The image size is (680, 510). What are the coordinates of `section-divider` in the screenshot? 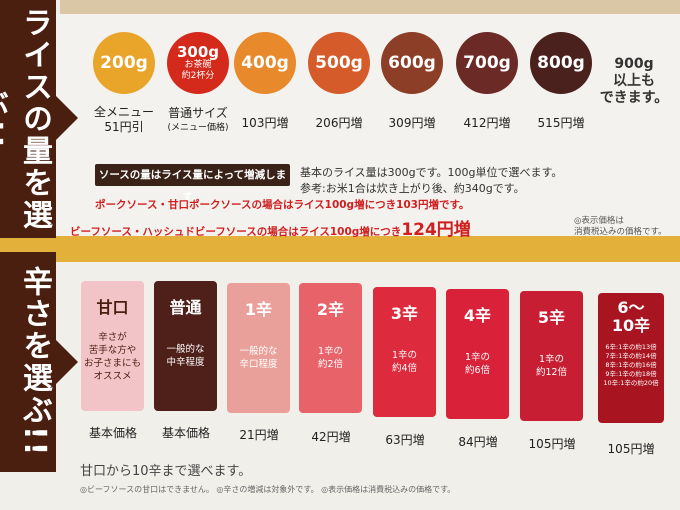 It's located at (340, 249).